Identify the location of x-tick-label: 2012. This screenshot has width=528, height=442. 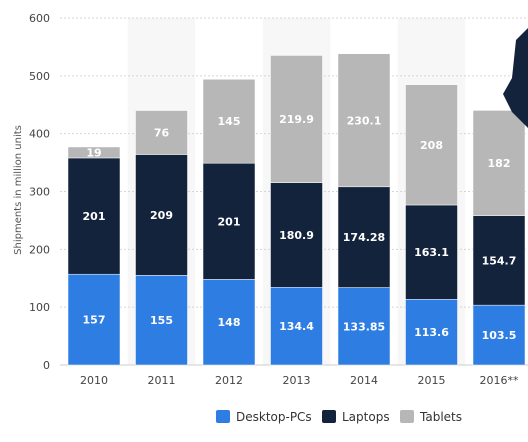
(229, 380).